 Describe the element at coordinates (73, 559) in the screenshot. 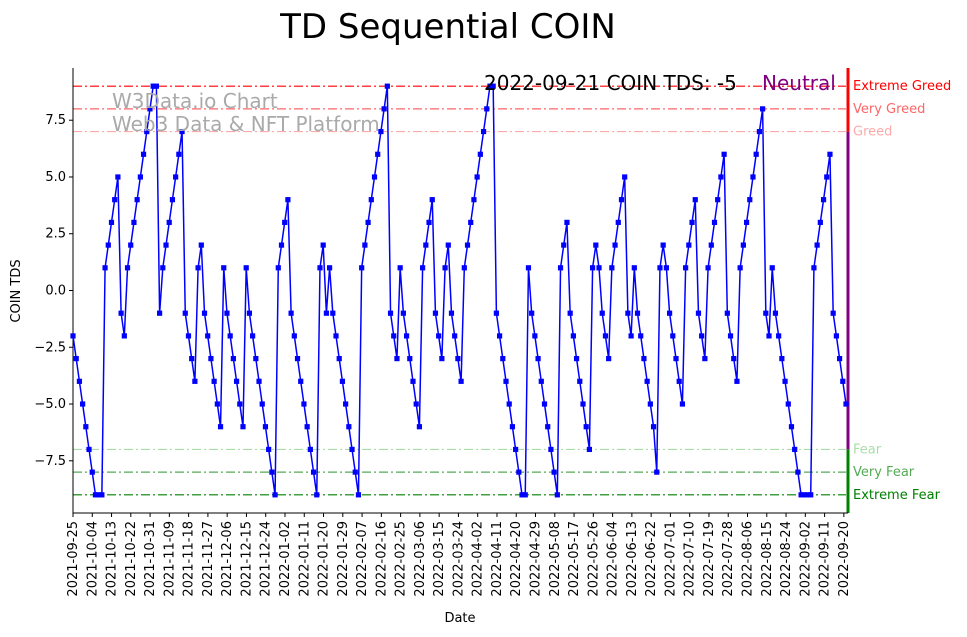

I see `x-tick-label-0: 2021-09-25` at that location.